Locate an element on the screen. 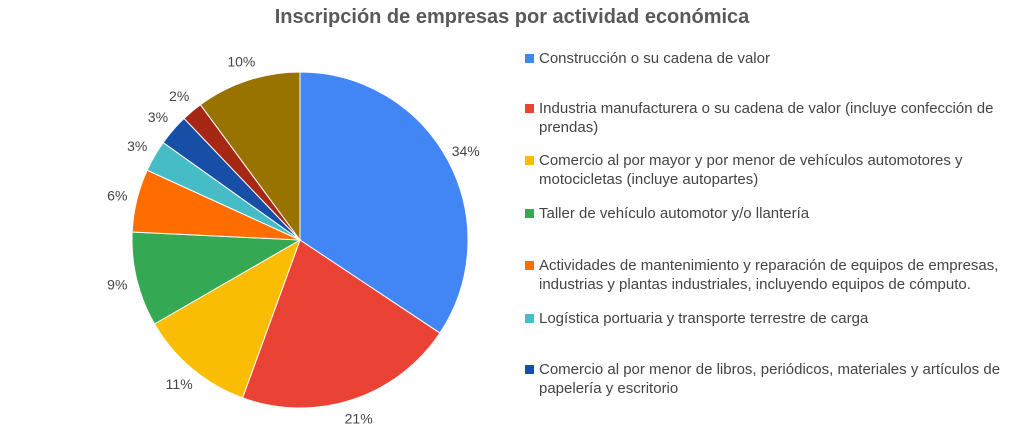  slice-data-label: 9% is located at coordinates (117, 284).